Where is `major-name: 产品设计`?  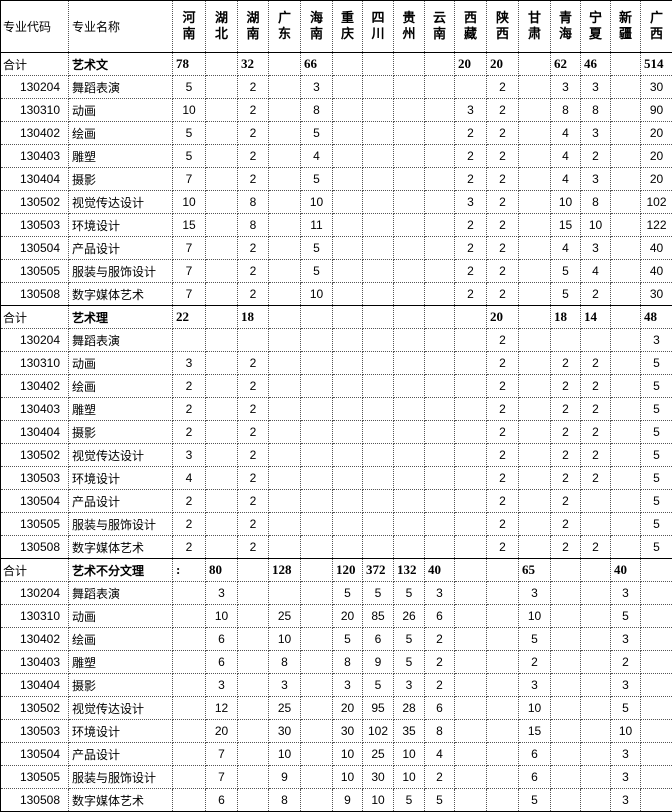 major-name: 产品设计 is located at coordinates (120, 754).